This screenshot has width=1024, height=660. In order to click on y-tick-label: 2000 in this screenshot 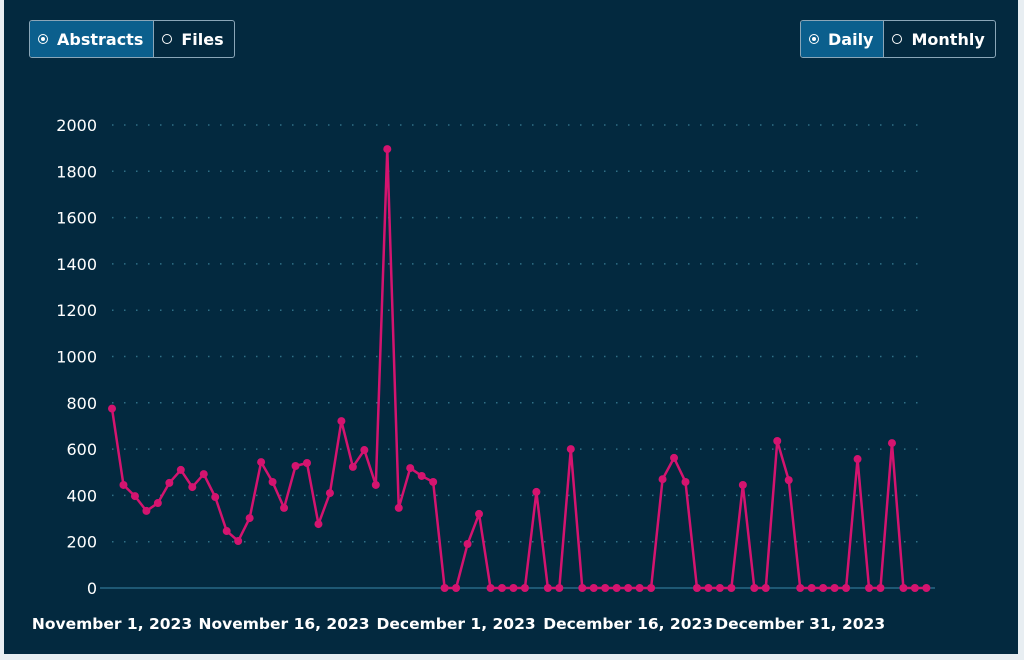, I will do `click(76, 125)`.